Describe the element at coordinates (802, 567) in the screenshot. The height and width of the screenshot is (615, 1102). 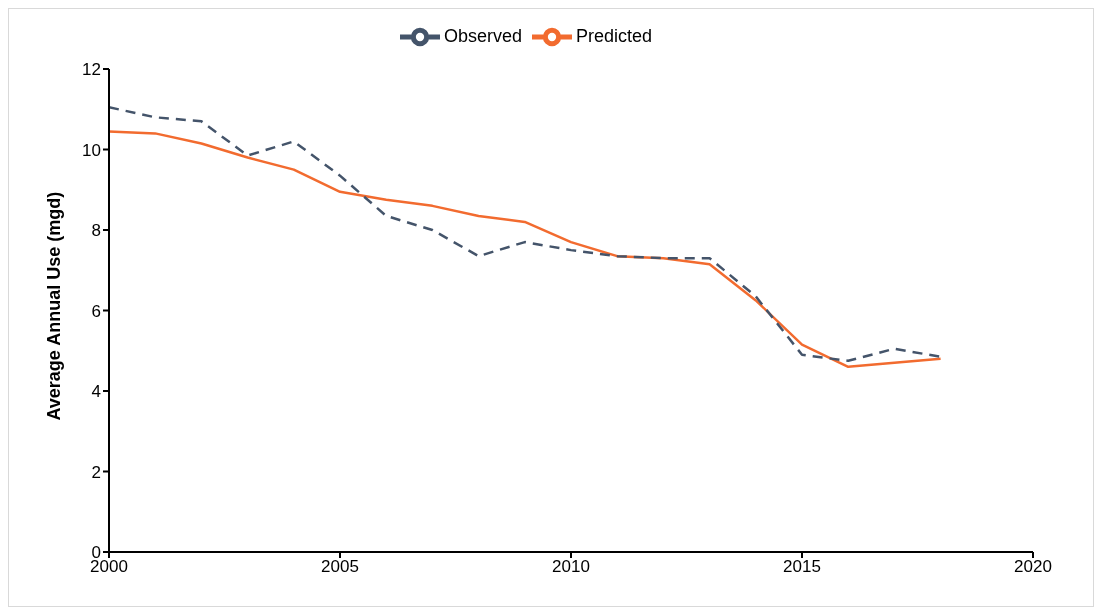
I see `x-tick-label: 2015` at that location.